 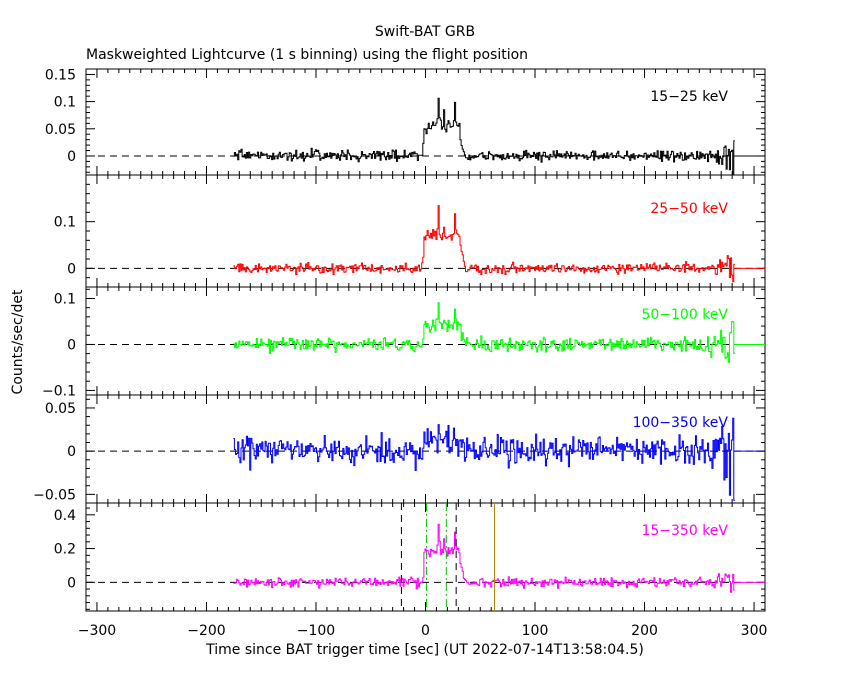 I want to click on y-tick-label: −0.1, so click(x=59, y=391).